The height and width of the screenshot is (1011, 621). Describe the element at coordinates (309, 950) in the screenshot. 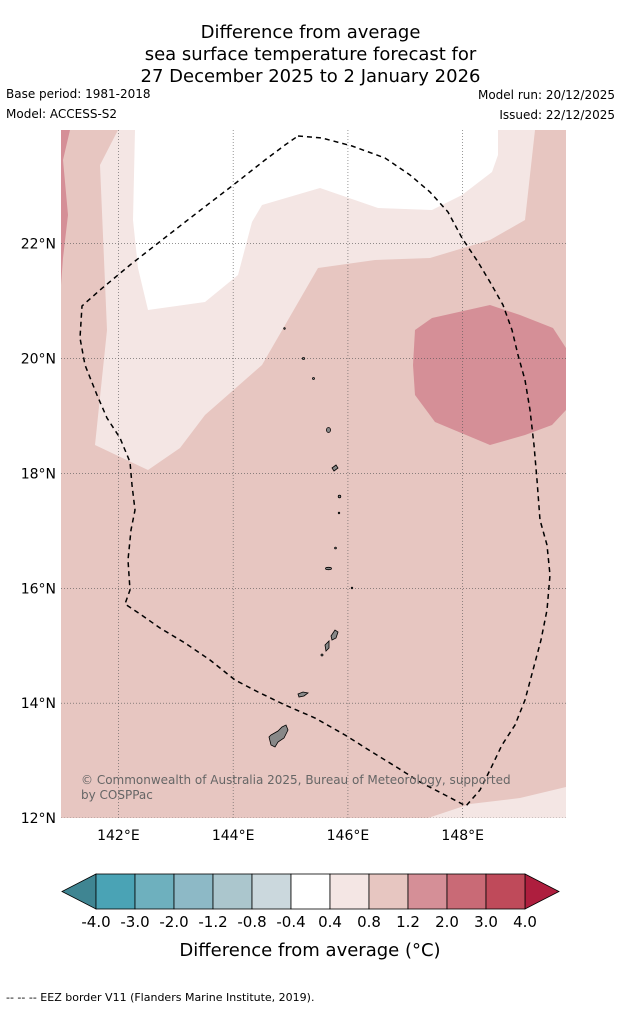

I see `colorbar-title: Difference from average (°C)` at that location.